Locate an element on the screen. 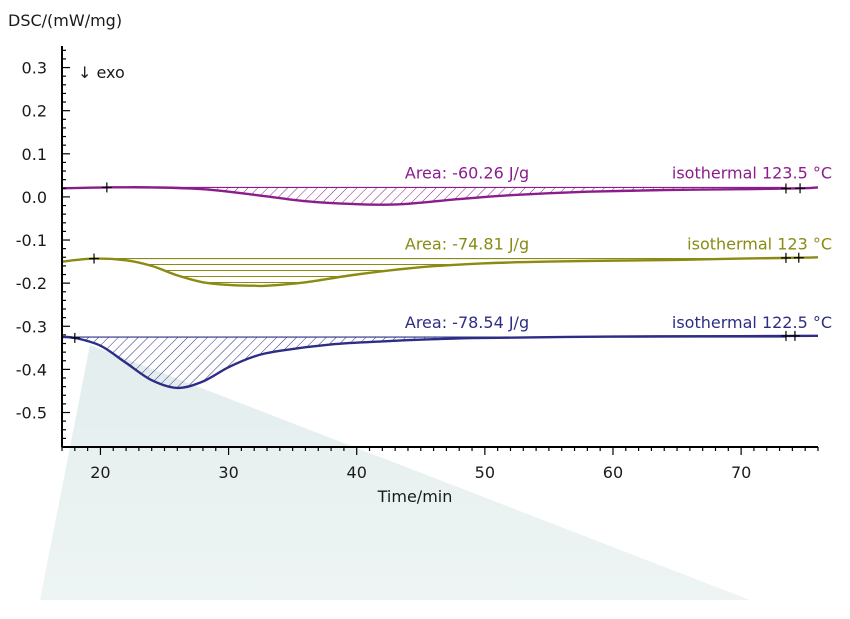 The width and height of the screenshot is (850, 619). x-tick-label: 50 is located at coordinates (485, 472).